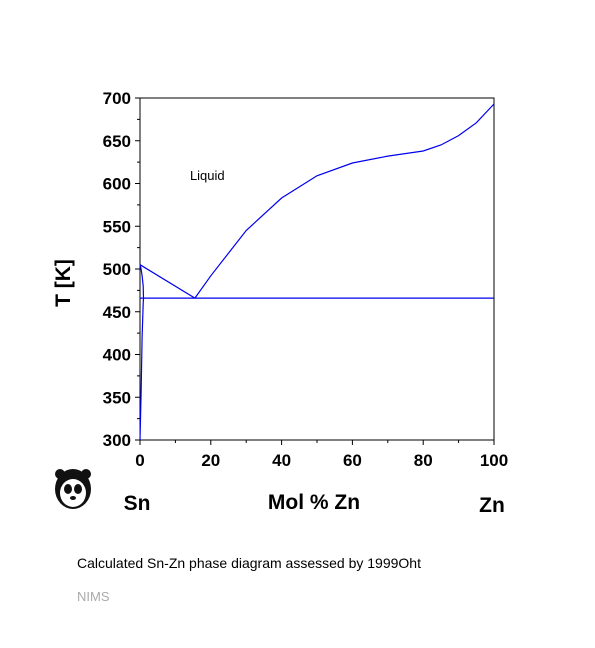 The width and height of the screenshot is (595, 648). Describe the element at coordinates (210, 460) in the screenshot. I see `x-tick-label: 20` at that location.